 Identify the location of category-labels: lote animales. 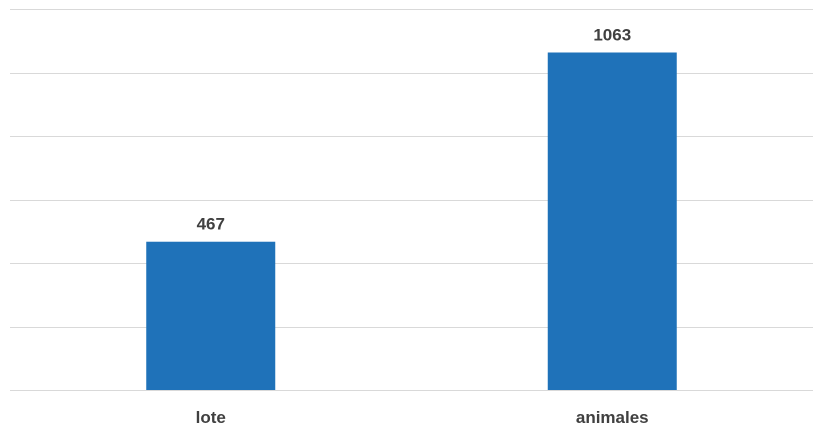
(422, 417).